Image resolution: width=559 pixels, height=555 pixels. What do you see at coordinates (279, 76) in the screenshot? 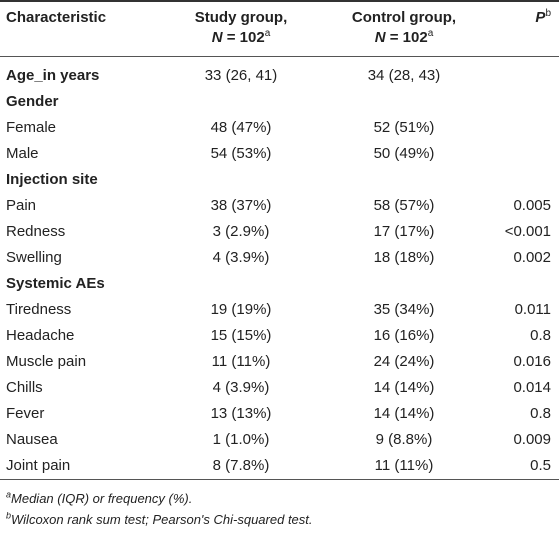
I see `table-row-age: Age_in years 33 (26, 41) 34 (28, 43)` at bounding box center [279, 76].